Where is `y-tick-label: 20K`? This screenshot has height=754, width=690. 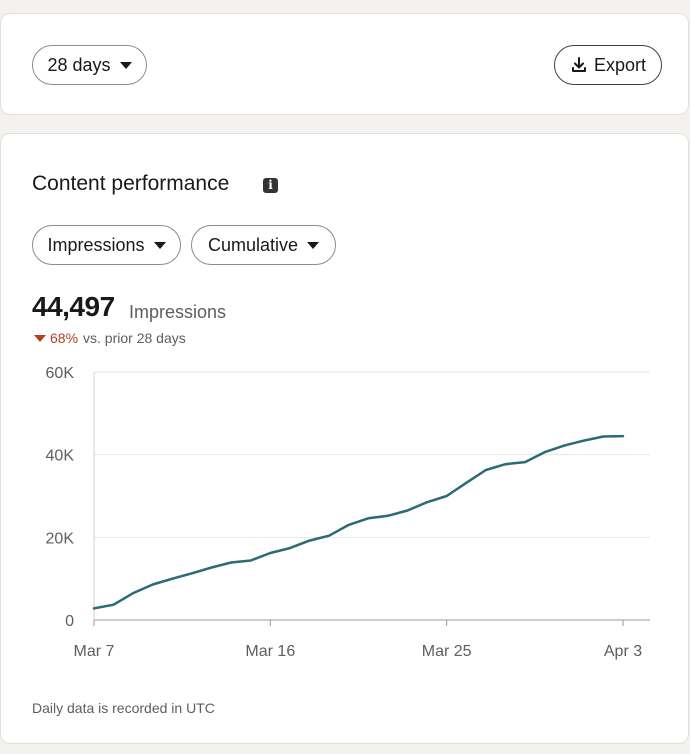 y-tick-label: 20K is located at coordinates (60, 538).